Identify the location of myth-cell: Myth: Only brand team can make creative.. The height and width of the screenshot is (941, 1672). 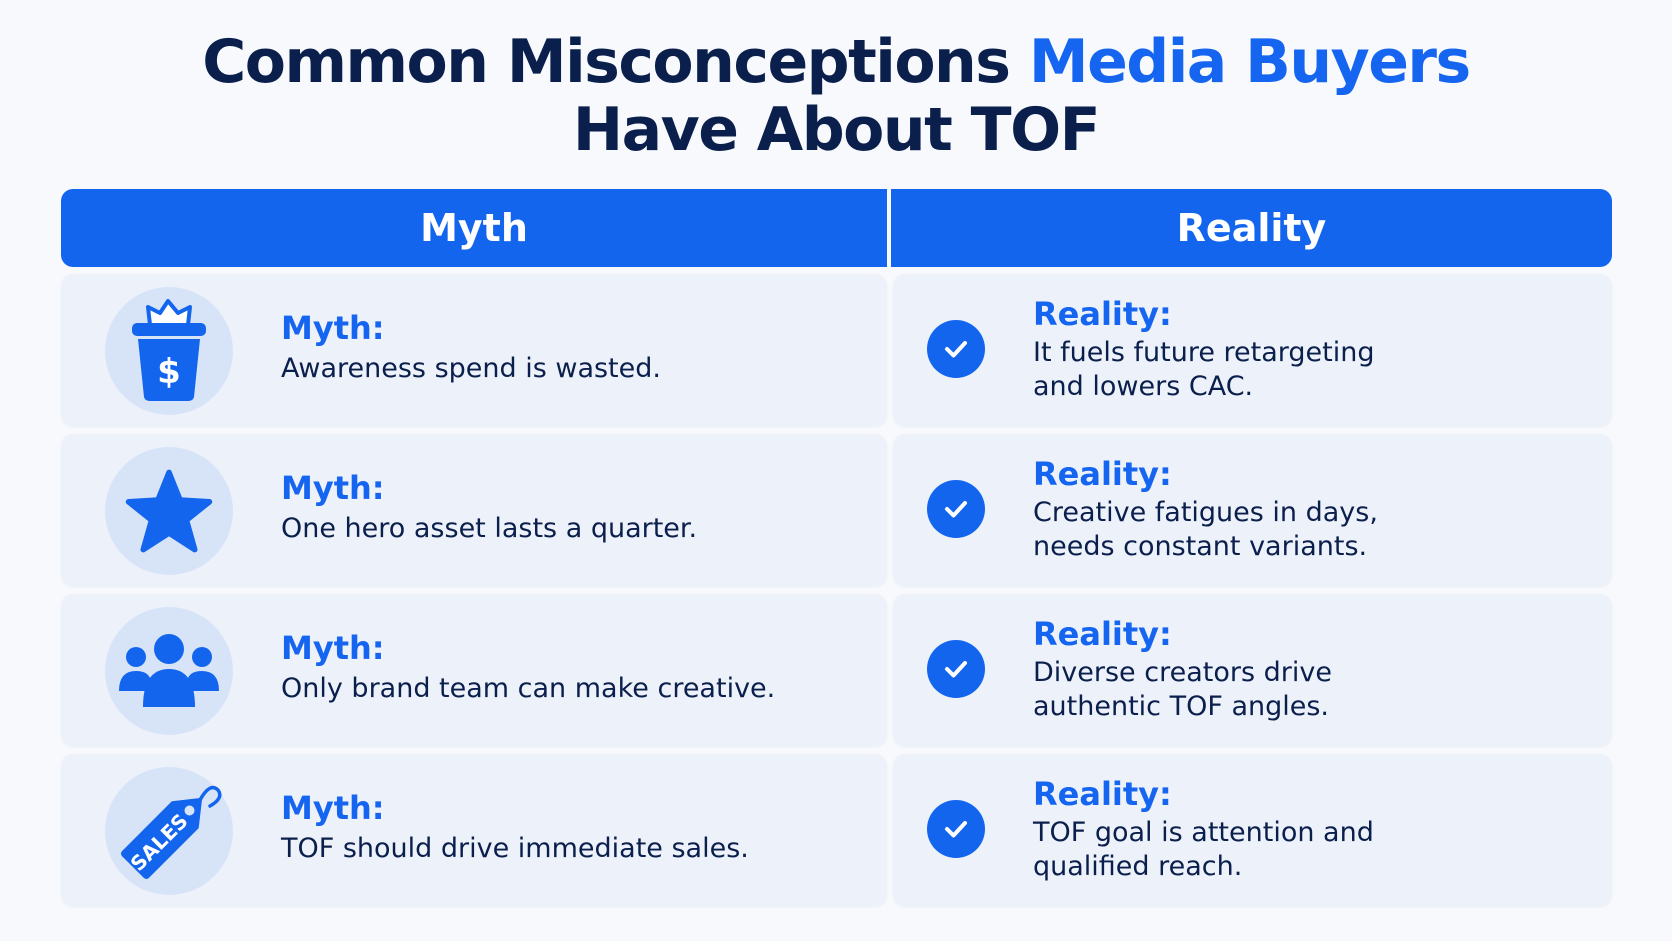
(474, 670).